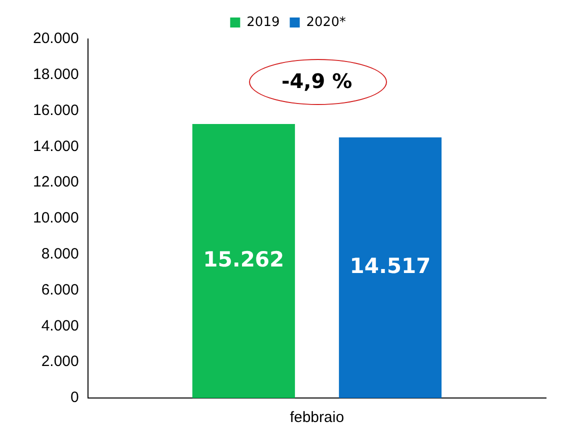 The width and height of the screenshot is (564, 434). I want to click on y-tick-label: 4.000, so click(60, 325).